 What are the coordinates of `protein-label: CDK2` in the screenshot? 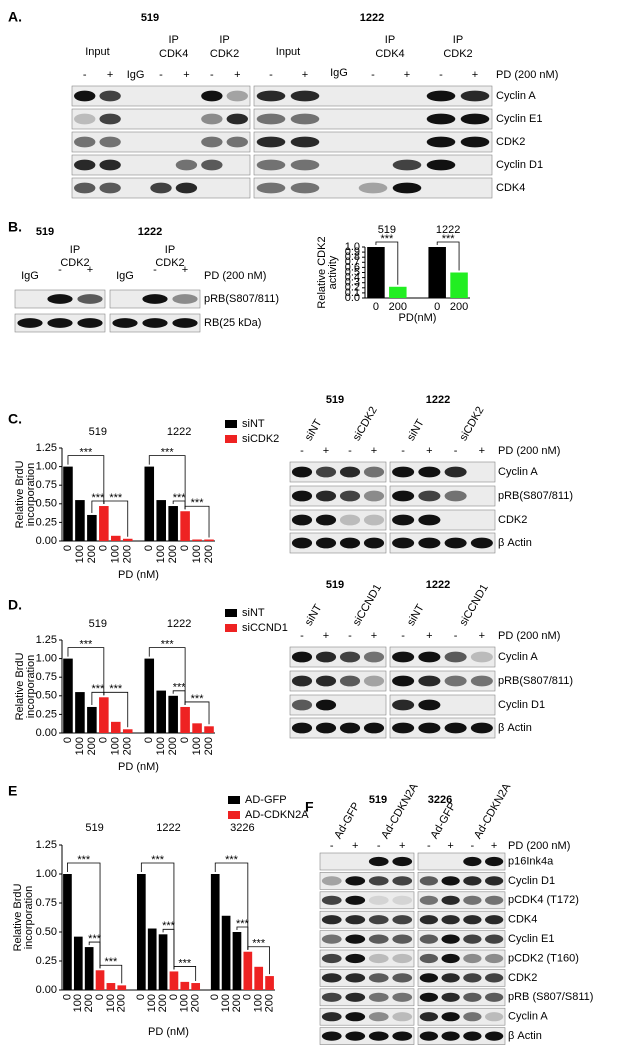 It's located at (522, 978).